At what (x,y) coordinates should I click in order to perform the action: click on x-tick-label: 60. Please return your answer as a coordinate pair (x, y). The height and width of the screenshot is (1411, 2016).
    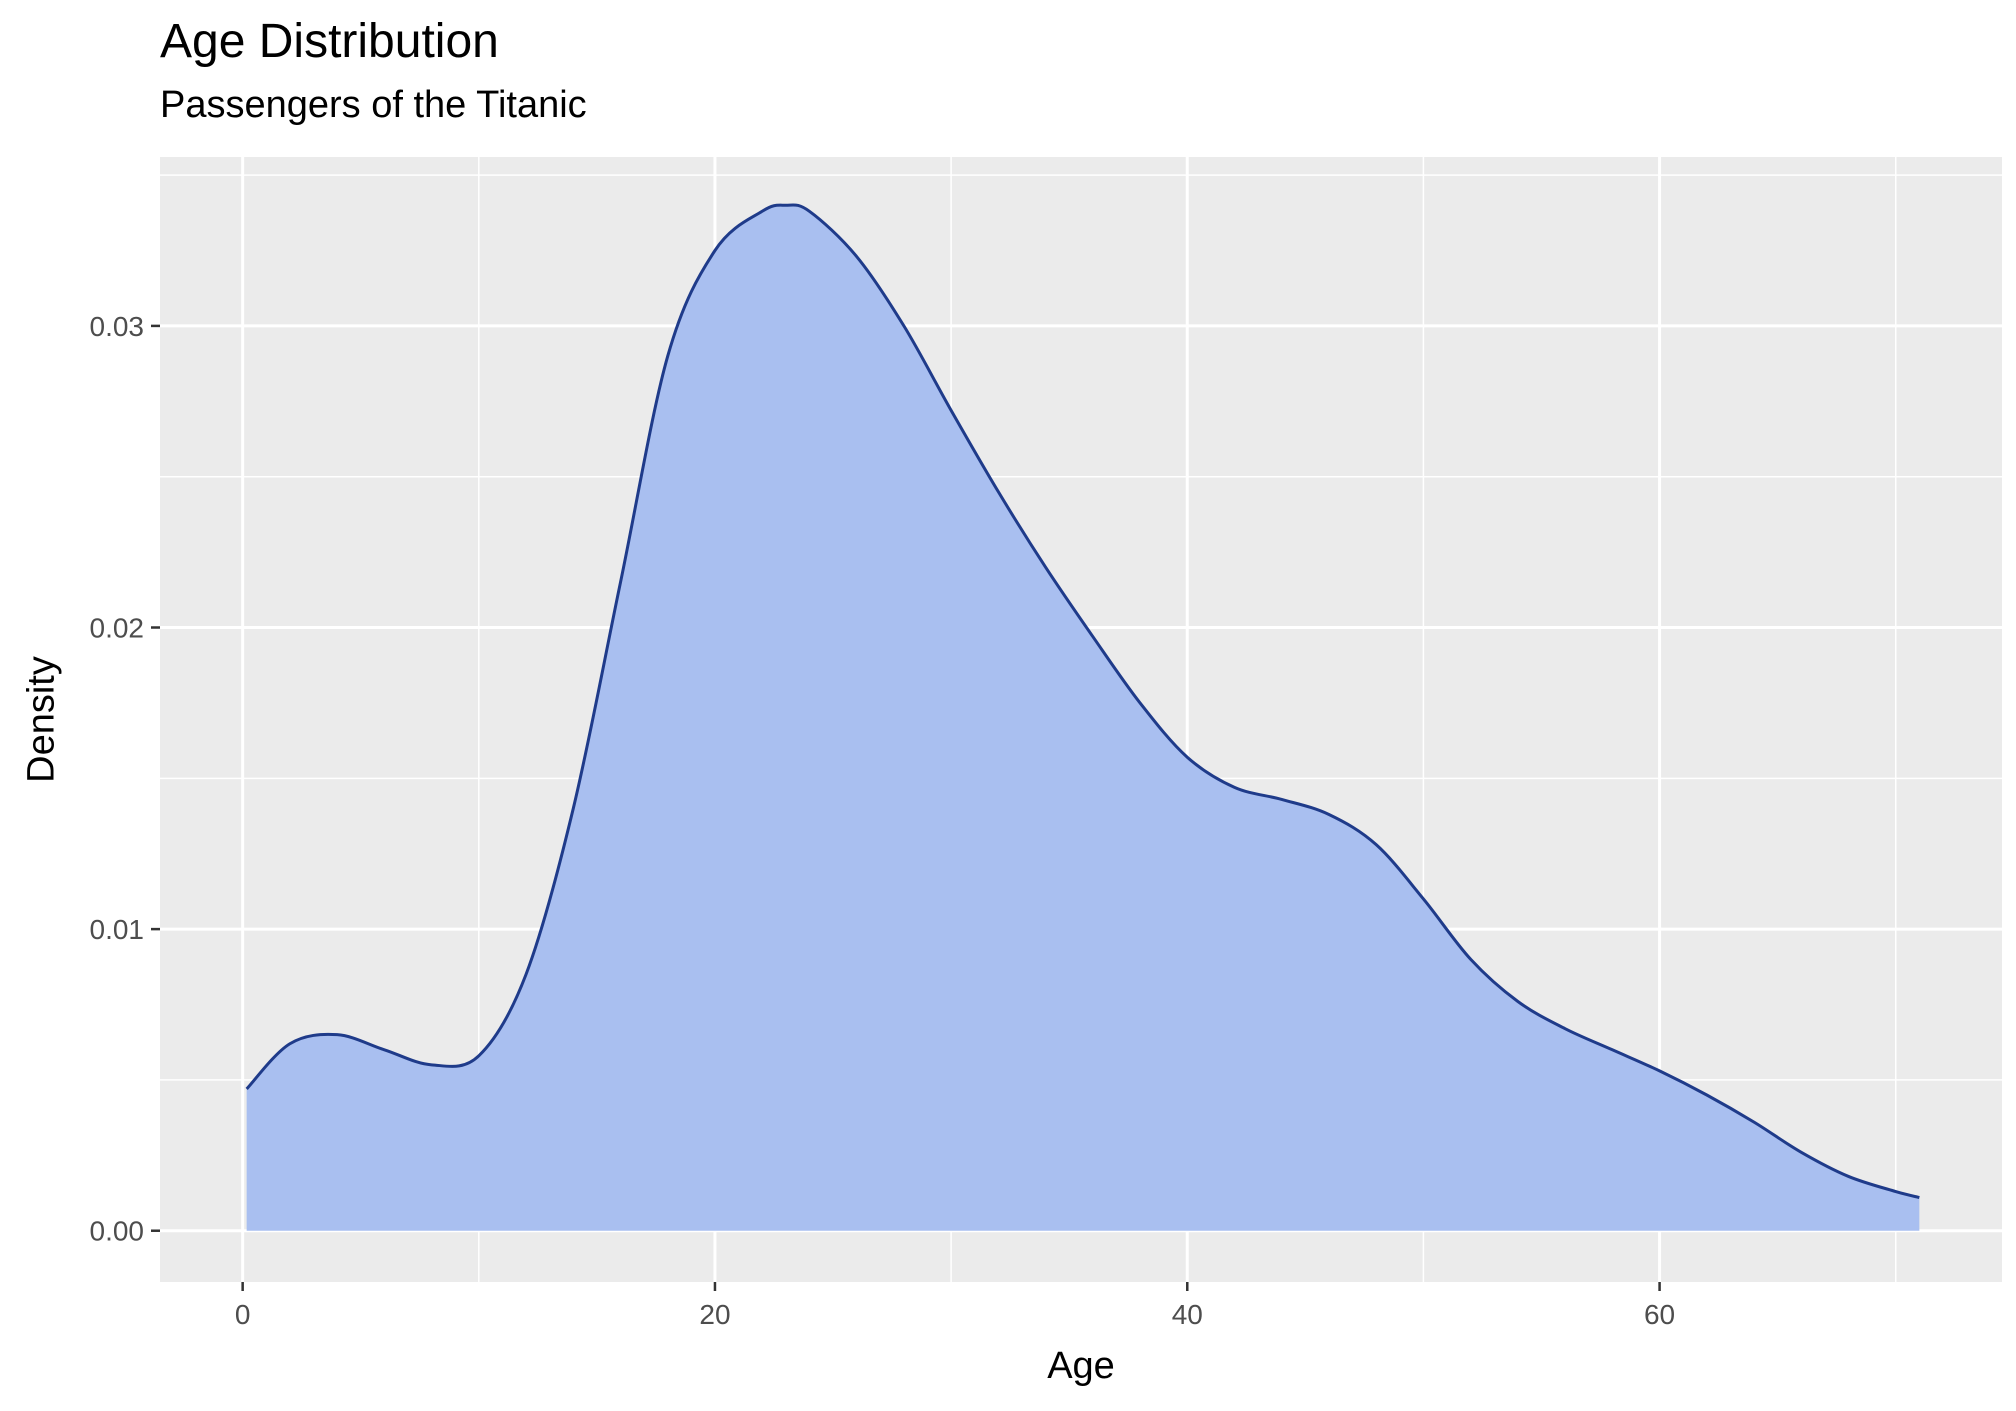
    Looking at the image, I should click on (1659, 1314).